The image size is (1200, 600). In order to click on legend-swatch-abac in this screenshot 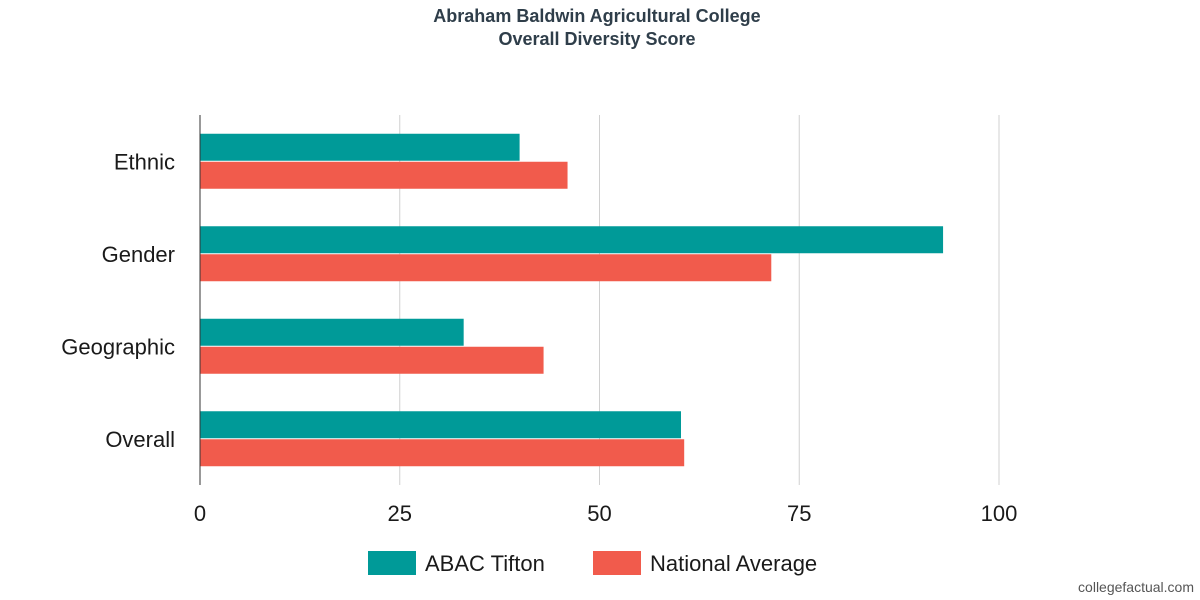, I will do `click(392, 563)`.